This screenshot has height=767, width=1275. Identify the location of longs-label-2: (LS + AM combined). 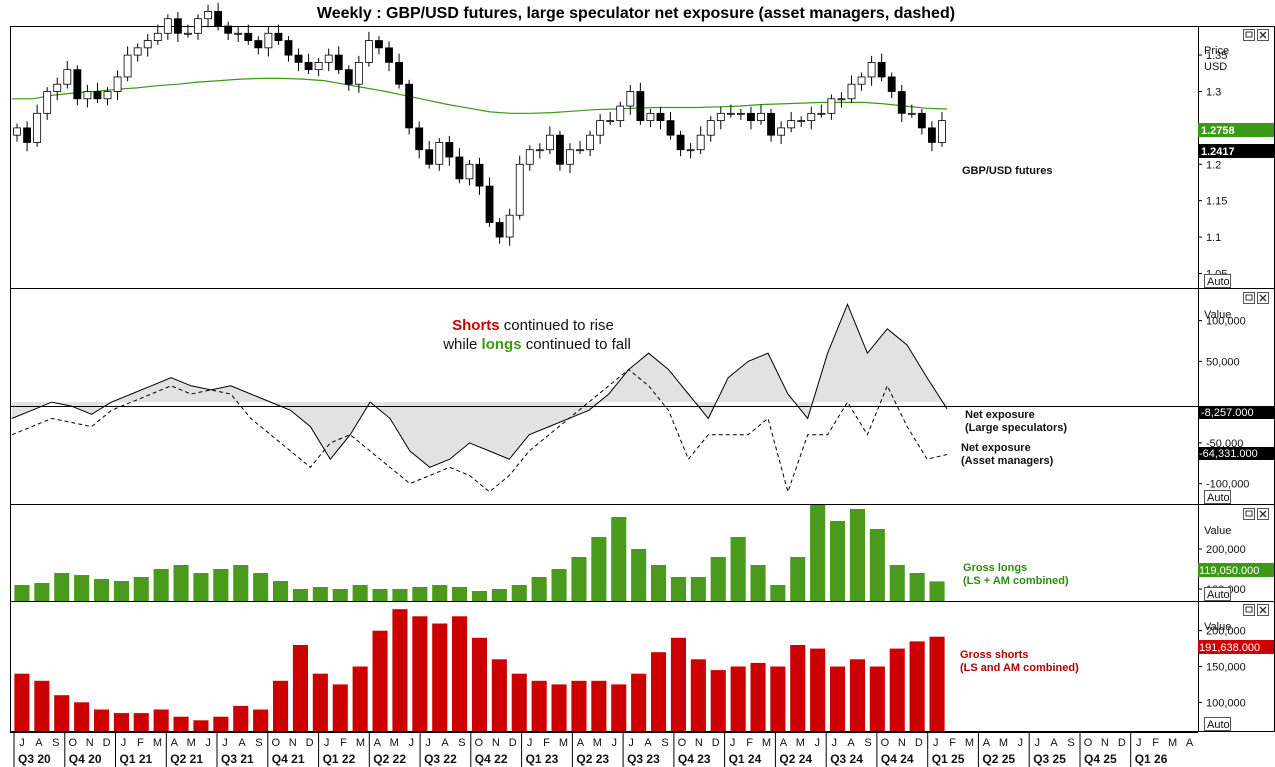
(1016, 581).